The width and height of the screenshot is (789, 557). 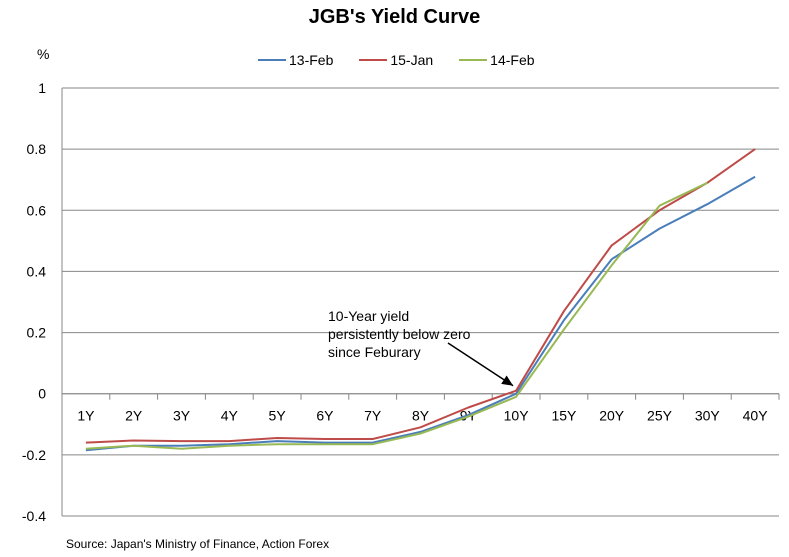 I want to click on annotation-text-line: since Feburary, so click(x=374, y=352).